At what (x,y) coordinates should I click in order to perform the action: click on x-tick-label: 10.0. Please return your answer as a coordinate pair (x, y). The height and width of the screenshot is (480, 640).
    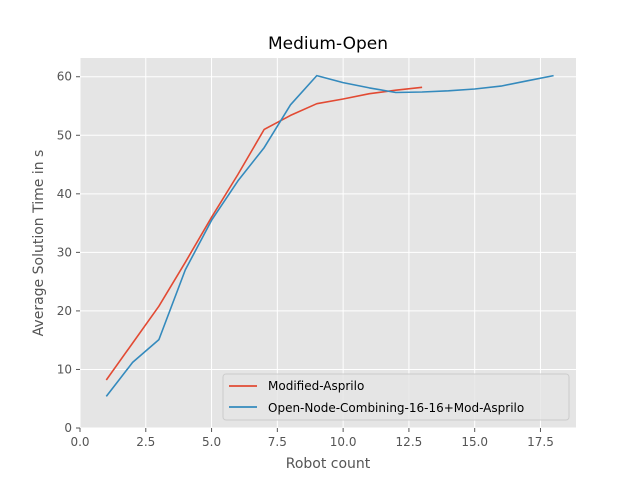
    Looking at the image, I should click on (343, 442).